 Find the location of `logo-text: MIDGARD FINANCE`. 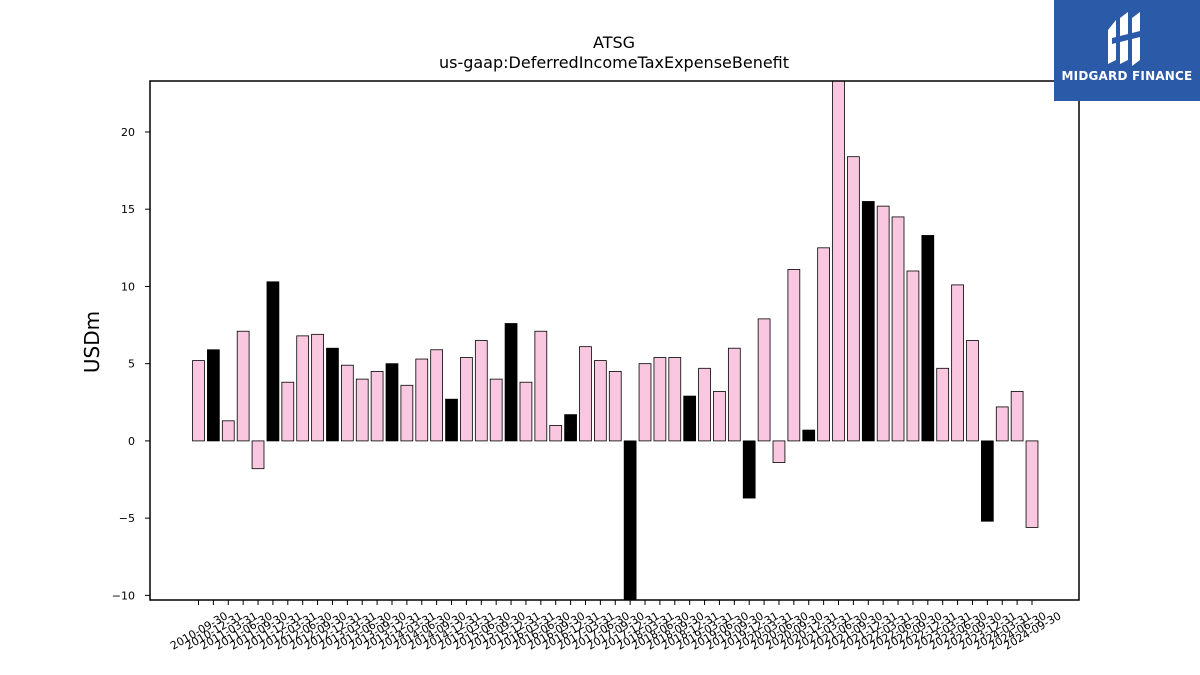

logo-text: MIDGARD FINANCE is located at coordinates (1127, 76).